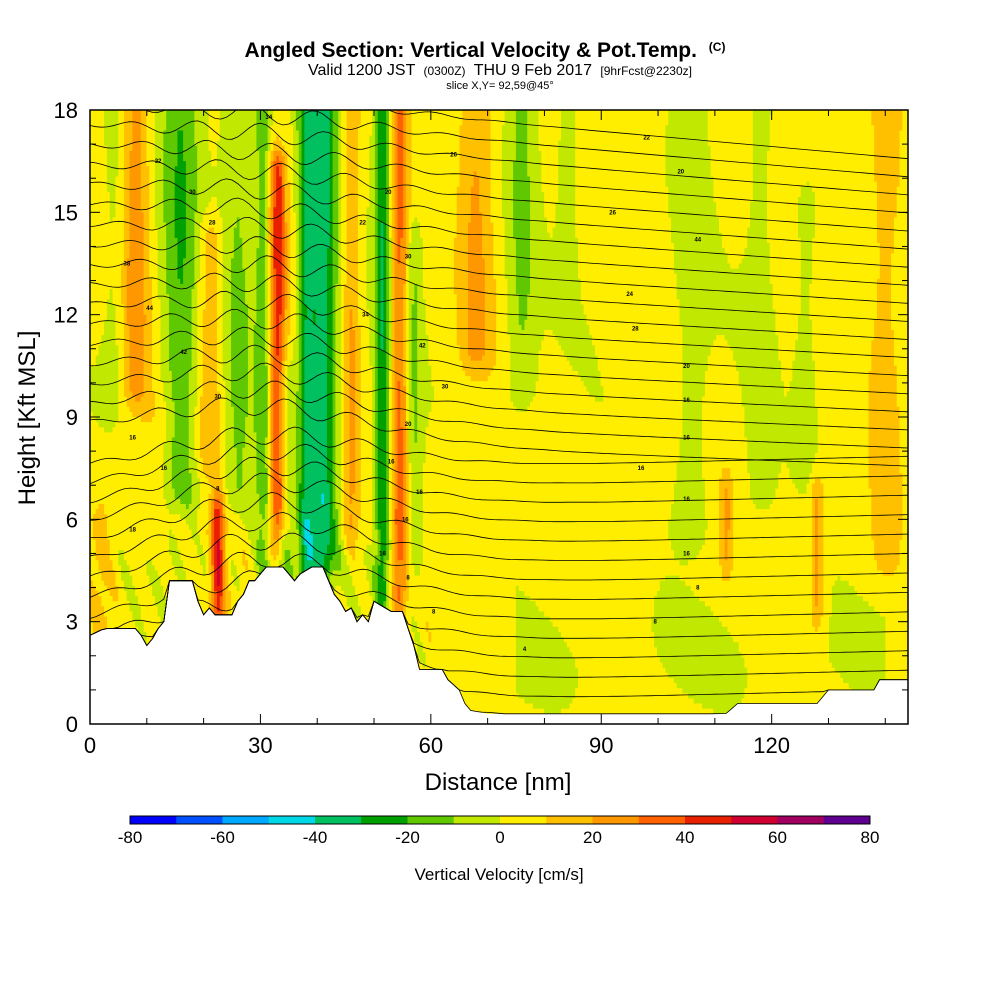 This screenshot has height=1000, width=1000. What do you see at coordinates (498, 874) in the screenshot?
I see `colorbar-label: Vertical Velocity [cm/s]` at bounding box center [498, 874].